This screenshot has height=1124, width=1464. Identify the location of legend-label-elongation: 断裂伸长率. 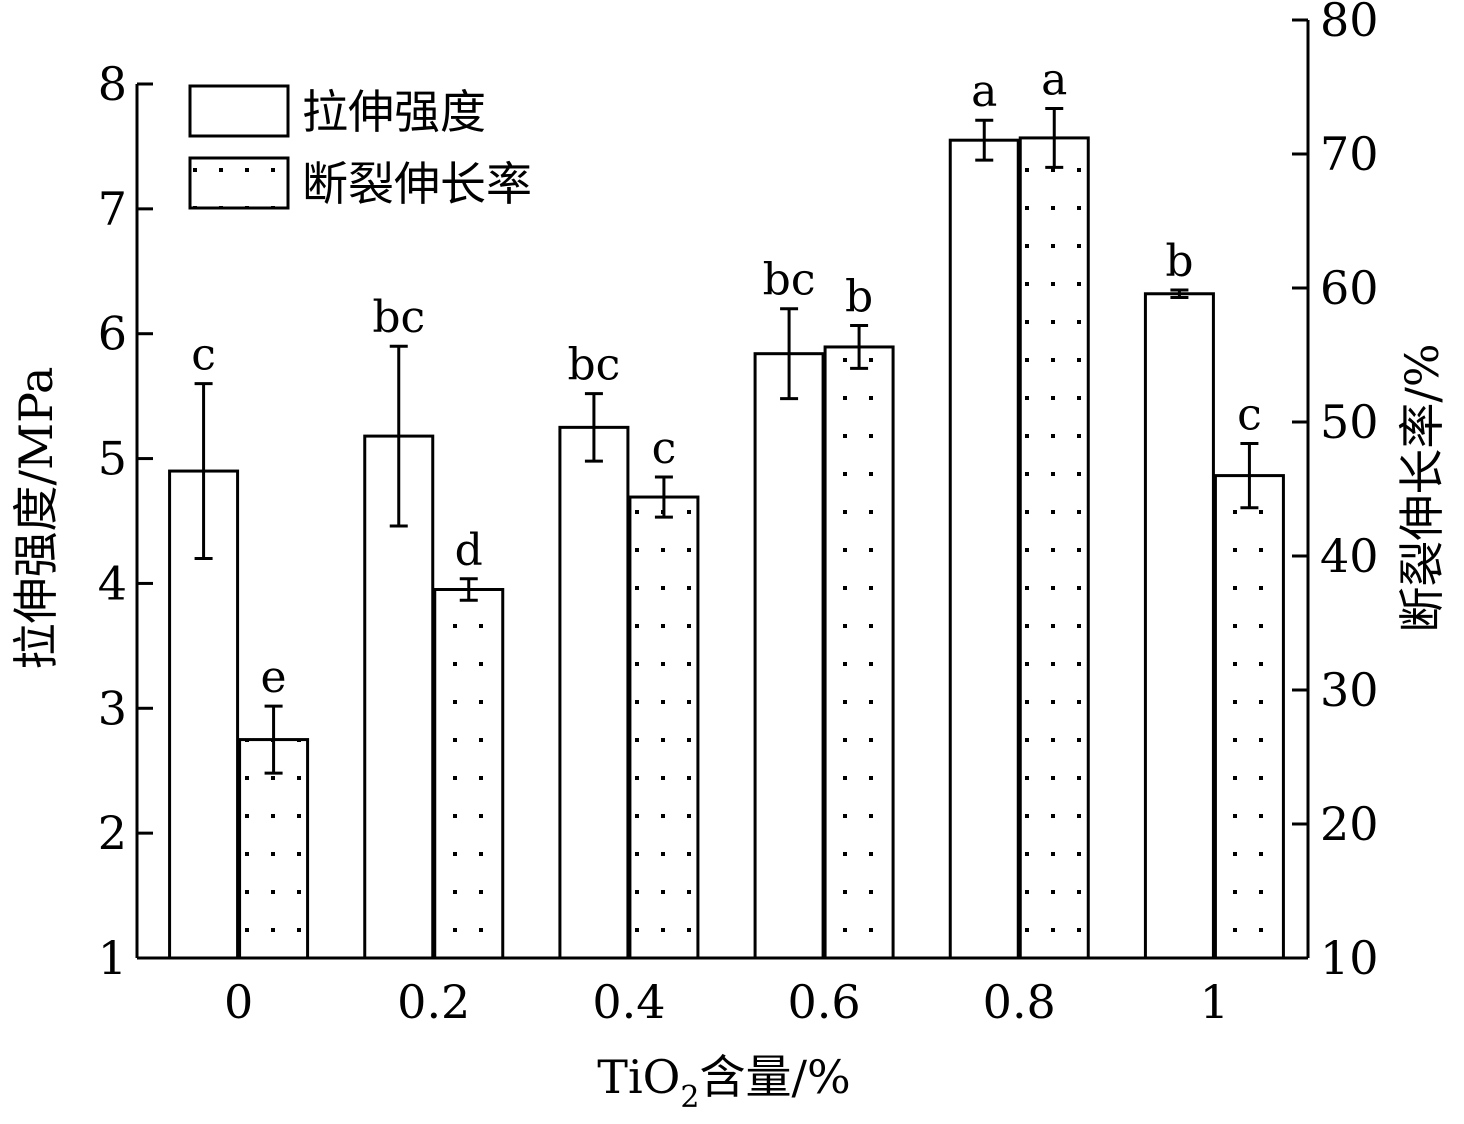
(417, 184).